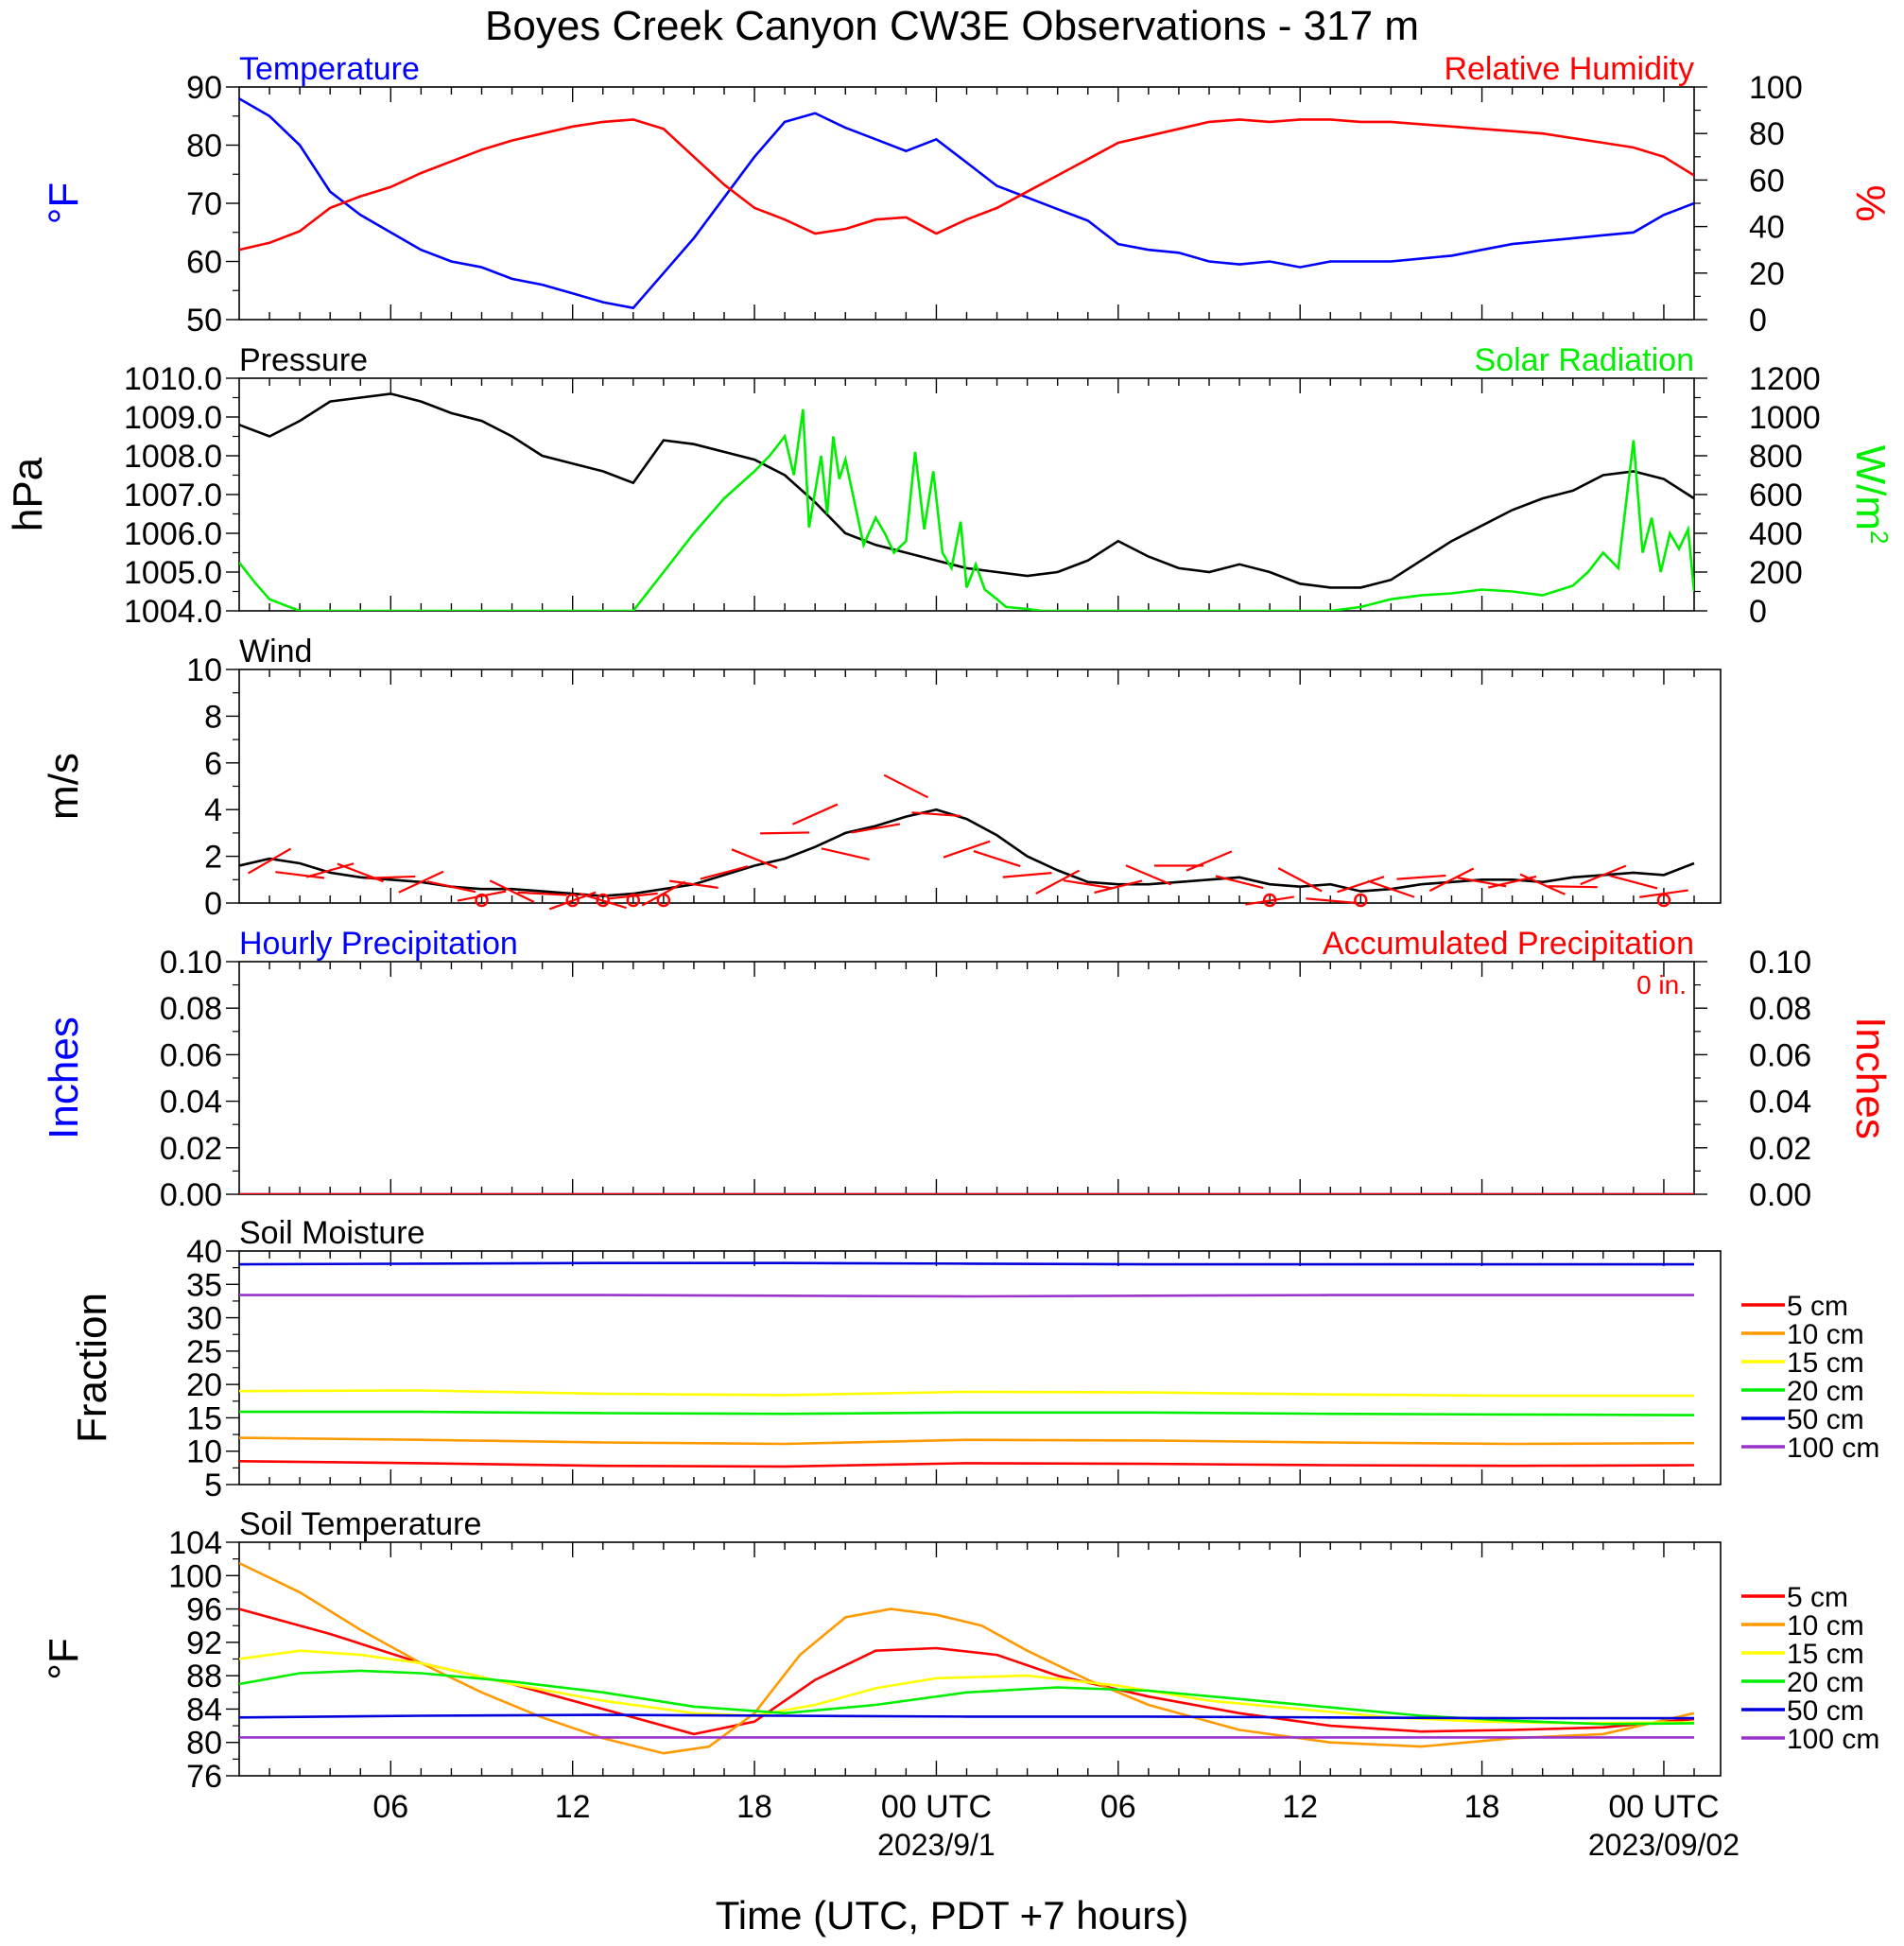  What do you see at coordinates (1785, 379) in the screenshot?
I see `y-tick-label-right: 1200` at bounding box center [1785, 379].